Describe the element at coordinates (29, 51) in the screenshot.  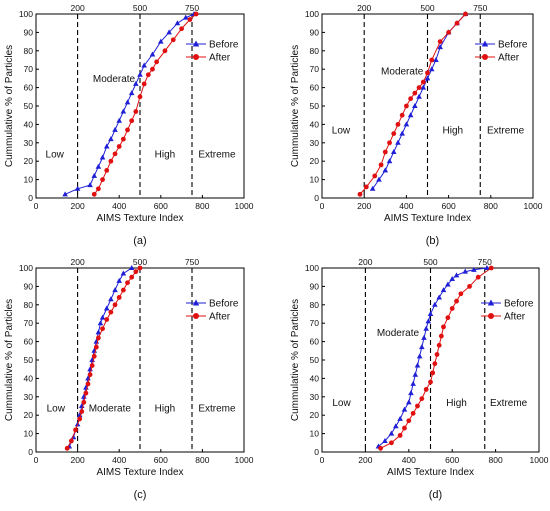
I see `y-tick-label: 80` at that location.